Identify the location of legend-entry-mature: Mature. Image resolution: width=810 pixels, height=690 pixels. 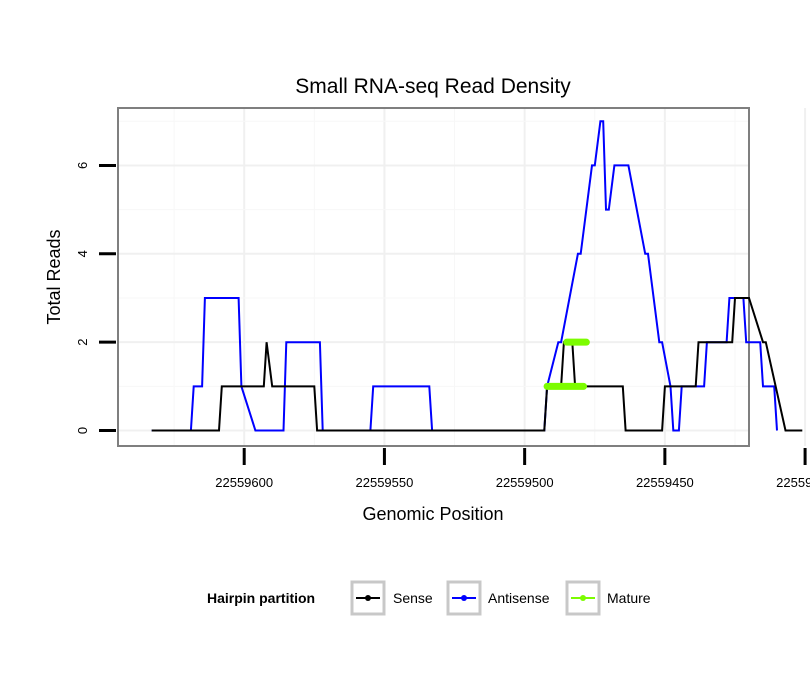
(608, 598).